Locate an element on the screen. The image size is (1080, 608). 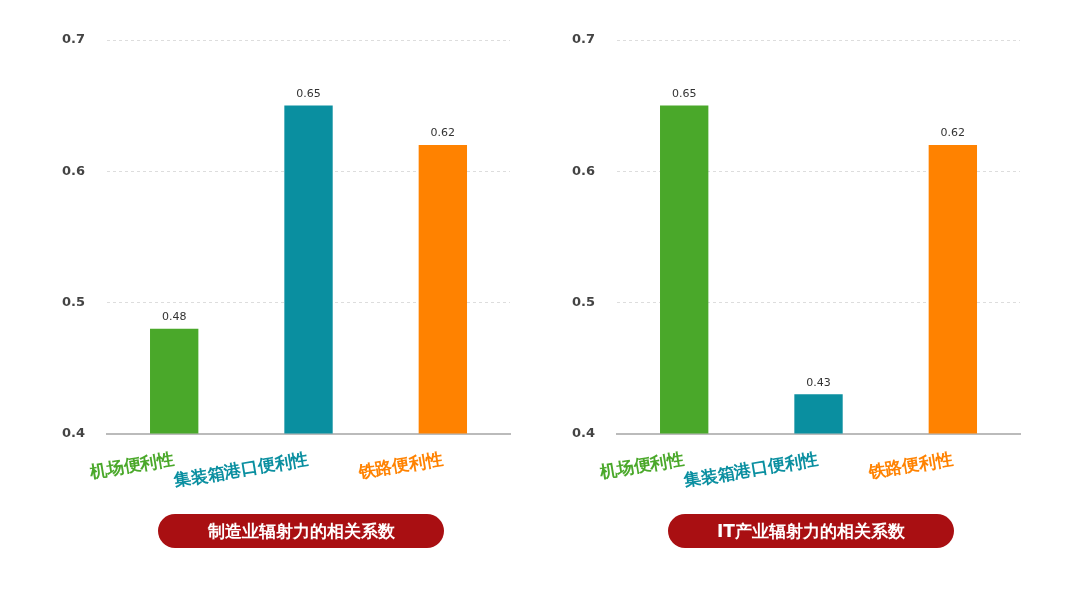
data-label: 0.43 is located at coordinates (818, 382).